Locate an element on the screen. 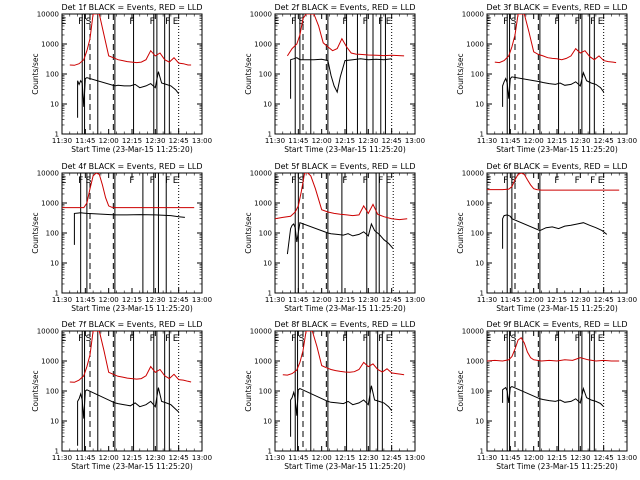 The height and width of the screenshot is (480, 640). plot-title: Det 1f BLACK = Events, RED = LLD is located at coordinates (131, 7).